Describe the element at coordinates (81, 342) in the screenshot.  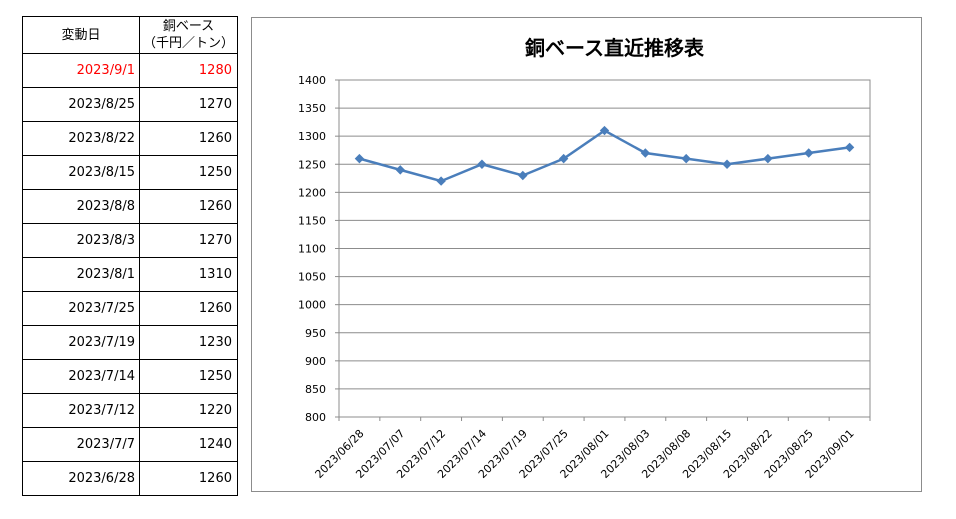
I see `row-date: 2023/7/19` at that location.